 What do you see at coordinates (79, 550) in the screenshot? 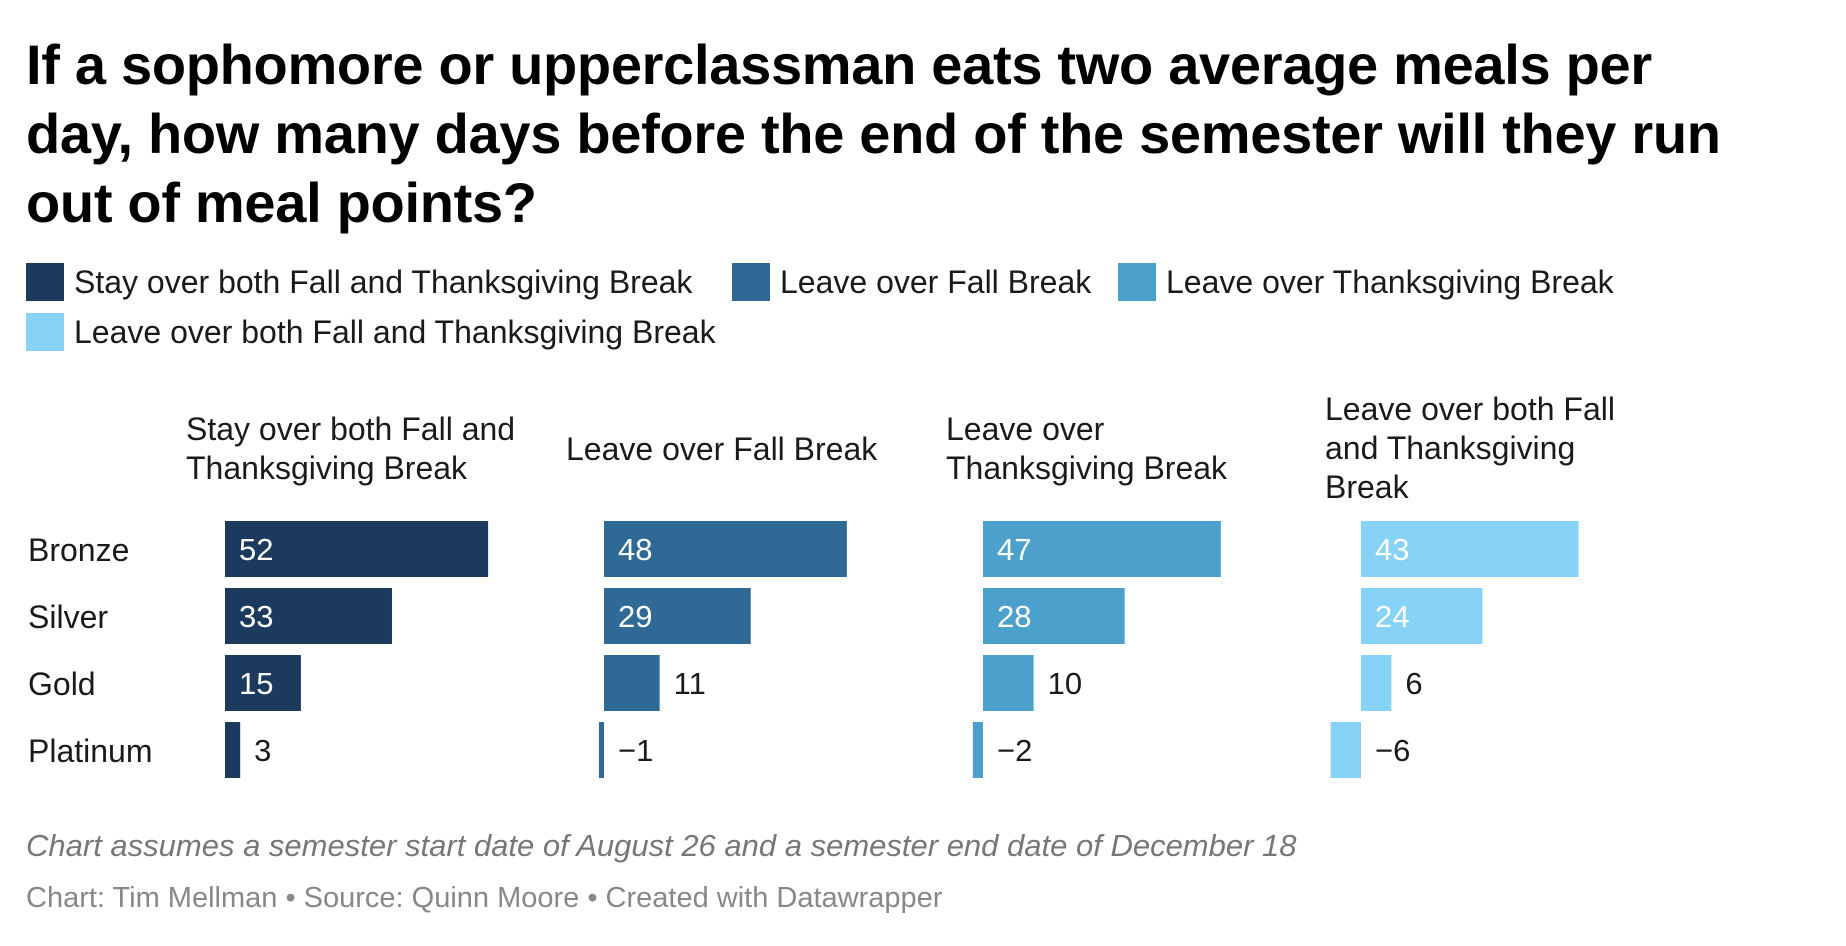
I see `row-label-bronze: Bronze` at bounding box center [79, 550].